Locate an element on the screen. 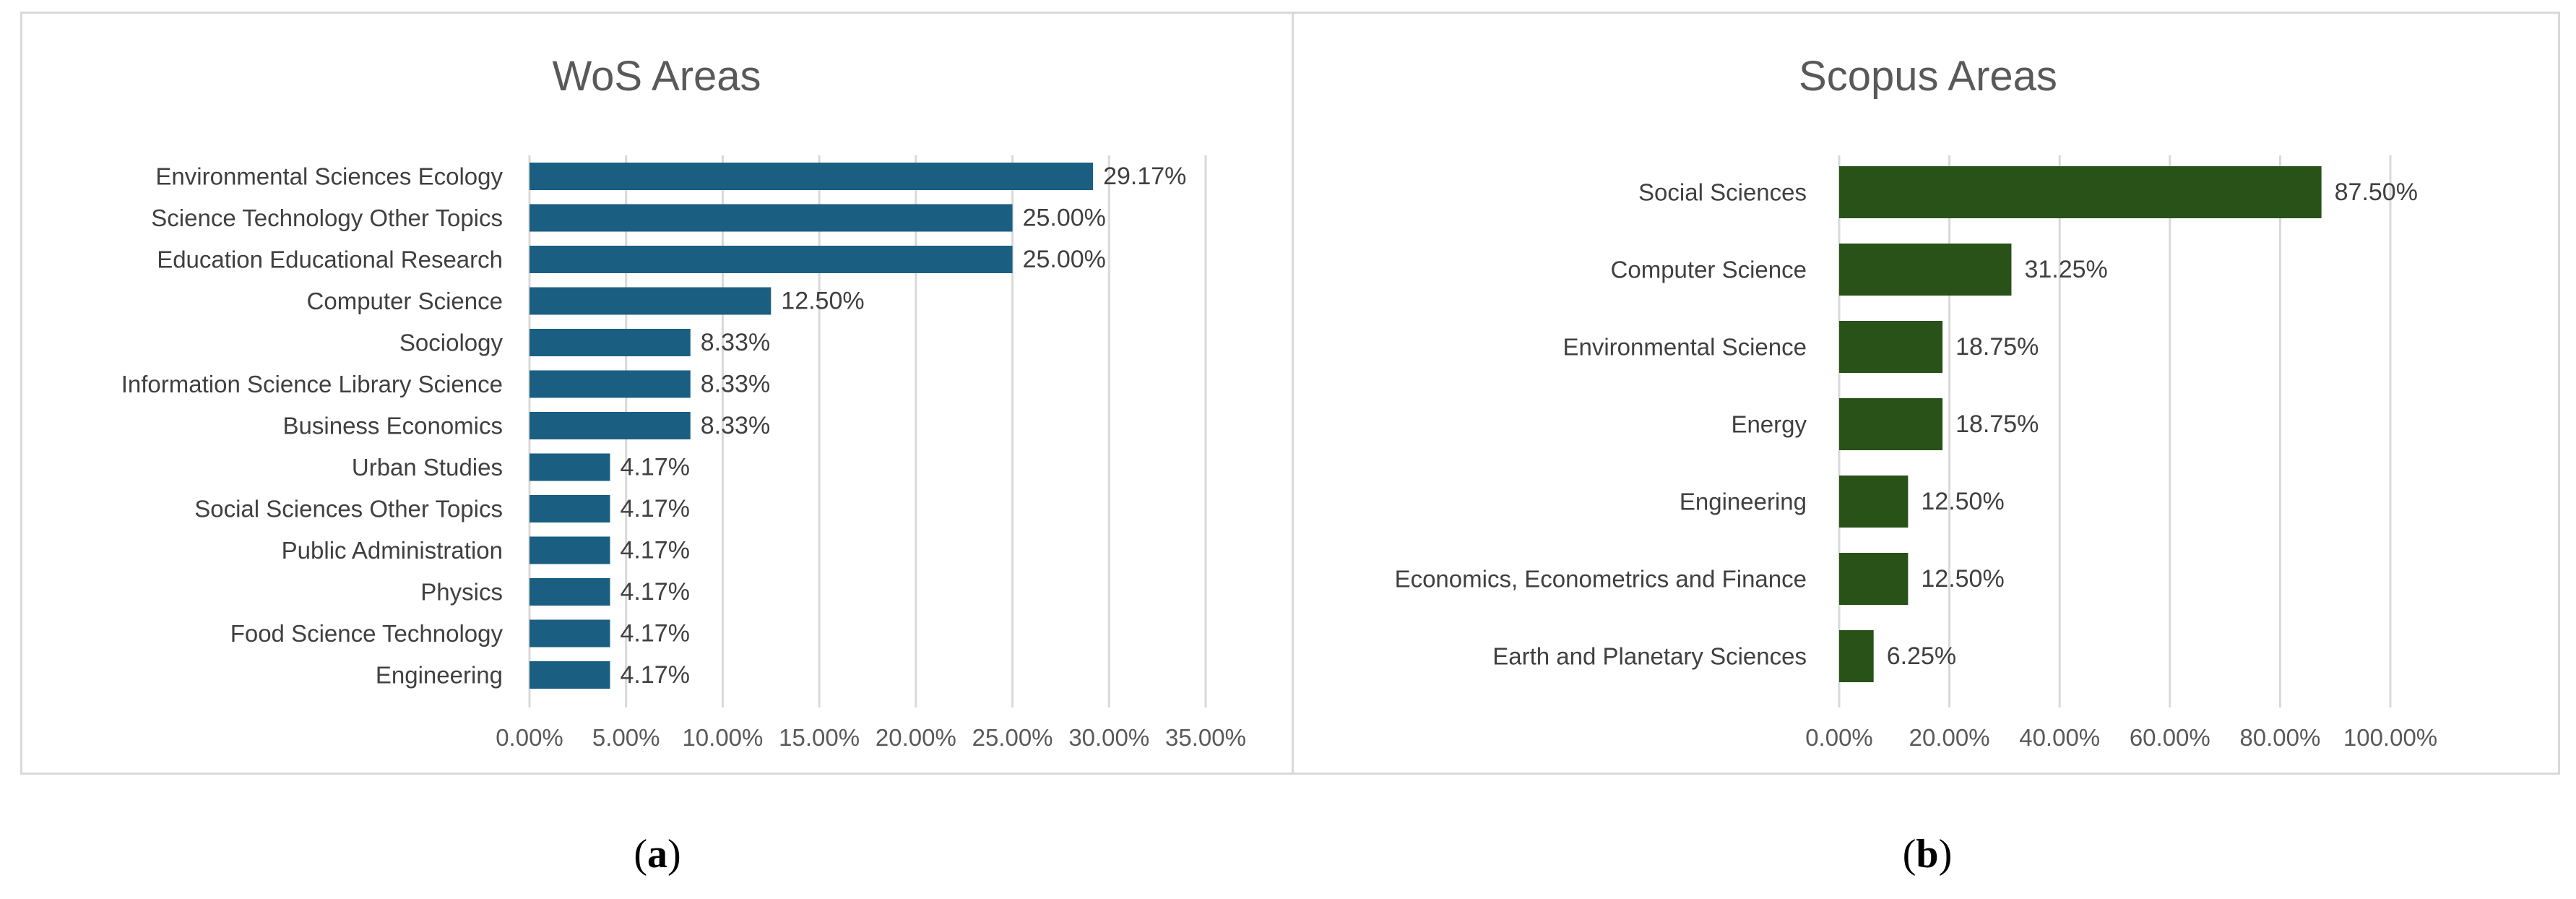  wos-x-tick-label: 10.00% is located at coordinates (722, 738).